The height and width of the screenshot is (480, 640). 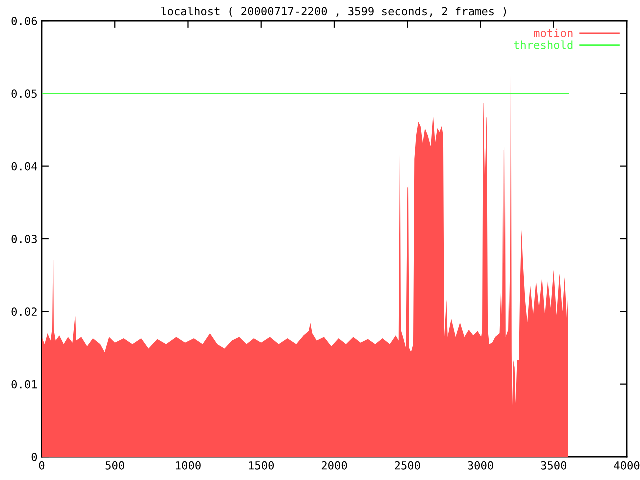 I want to click on x-tick-label: 3500, so click(x=554, y=465).